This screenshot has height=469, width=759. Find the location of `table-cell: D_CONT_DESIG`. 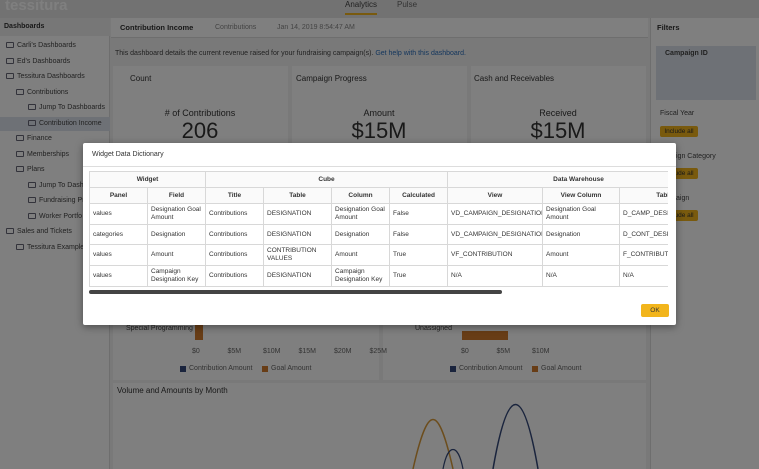

table-cell: D_CONT_DESIG is located at coordinates (643, 234).